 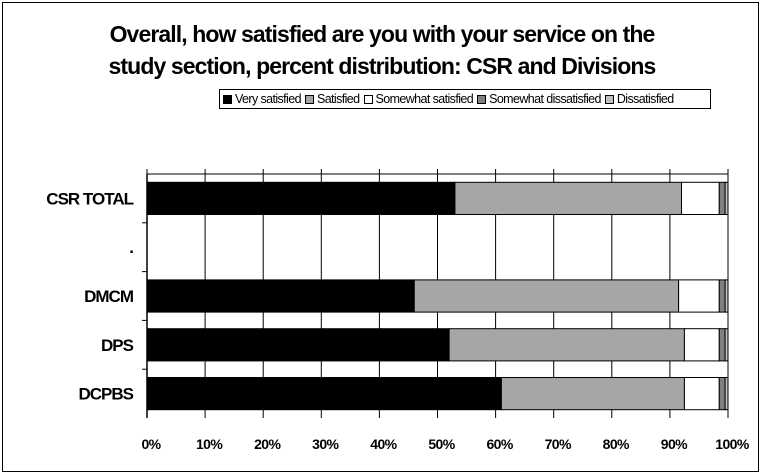 I want to click on category-label-3: DPS, so click(x=117, y=345).